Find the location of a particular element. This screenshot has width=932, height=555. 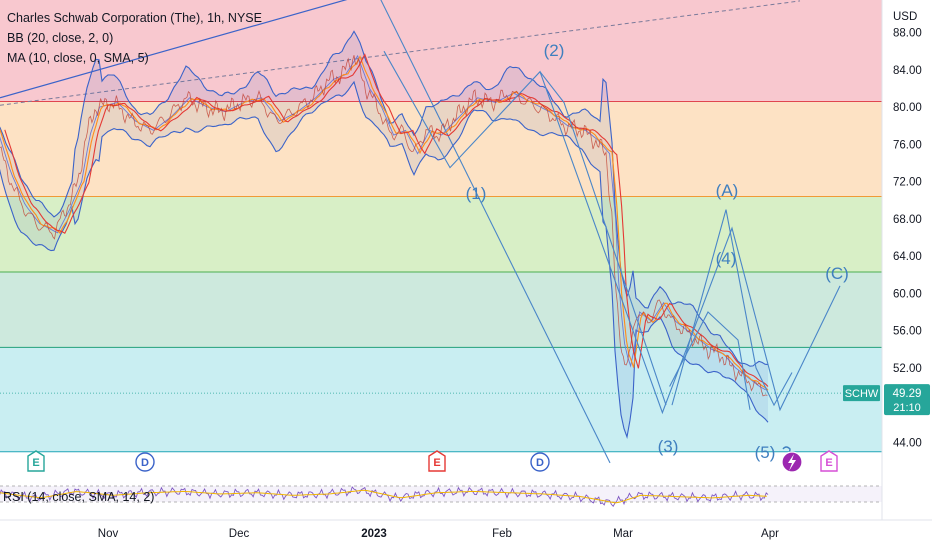

wave-label: (5) is located at coordinates (765, 452).